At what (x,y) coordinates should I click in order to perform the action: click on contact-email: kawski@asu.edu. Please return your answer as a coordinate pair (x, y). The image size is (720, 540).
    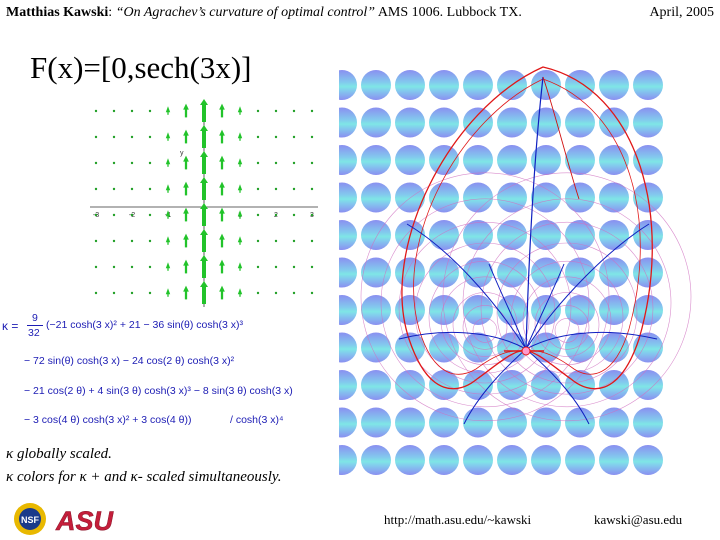
    Looking at the image, I should click on (638, 519).